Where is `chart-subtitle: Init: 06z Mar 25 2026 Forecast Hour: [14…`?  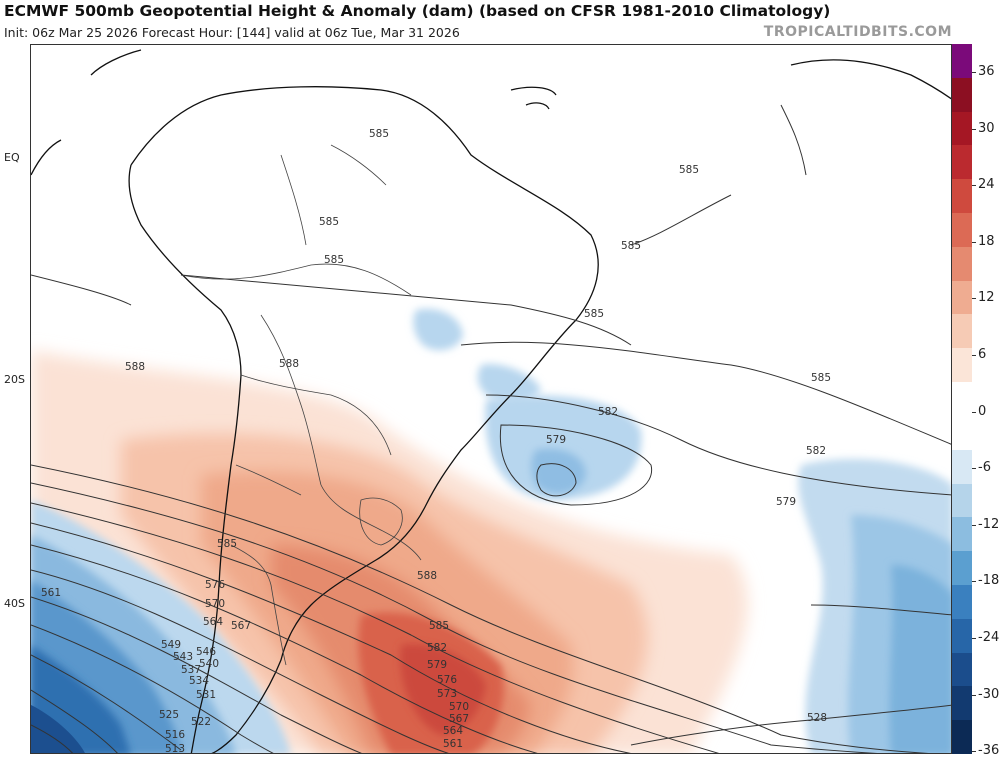 chart-subtitle: Init: 06z Mar 25 2026 Forecast Hour: [14… is located at coordinates (232, 32).